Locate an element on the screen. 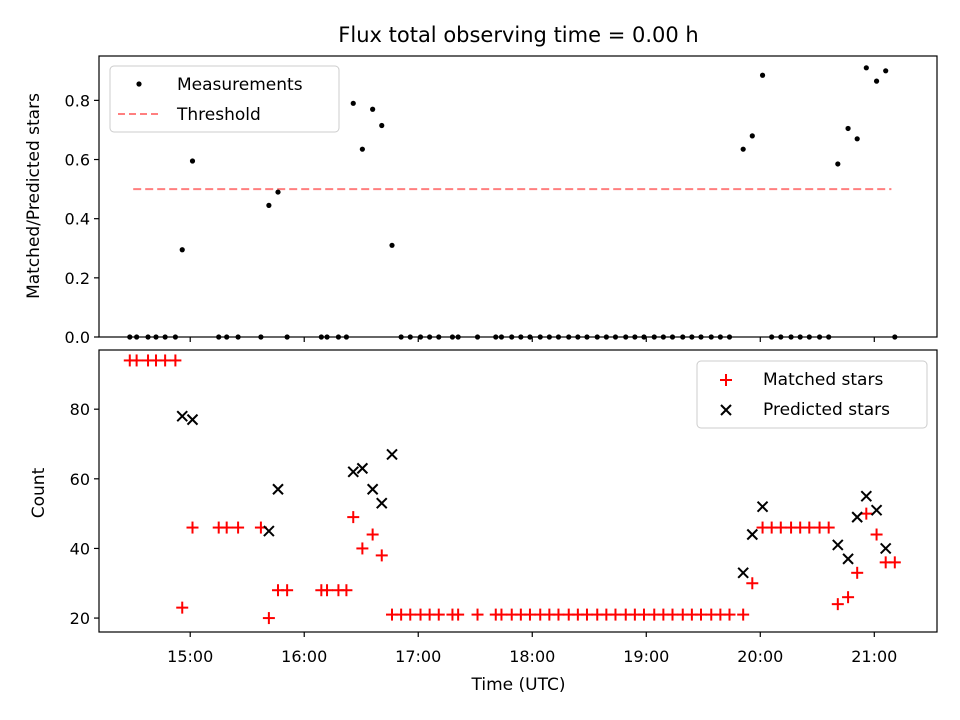 This screenshot has height=720, width=960. top-y-tick-label: 0.6 is located at coordinates (77, 160).